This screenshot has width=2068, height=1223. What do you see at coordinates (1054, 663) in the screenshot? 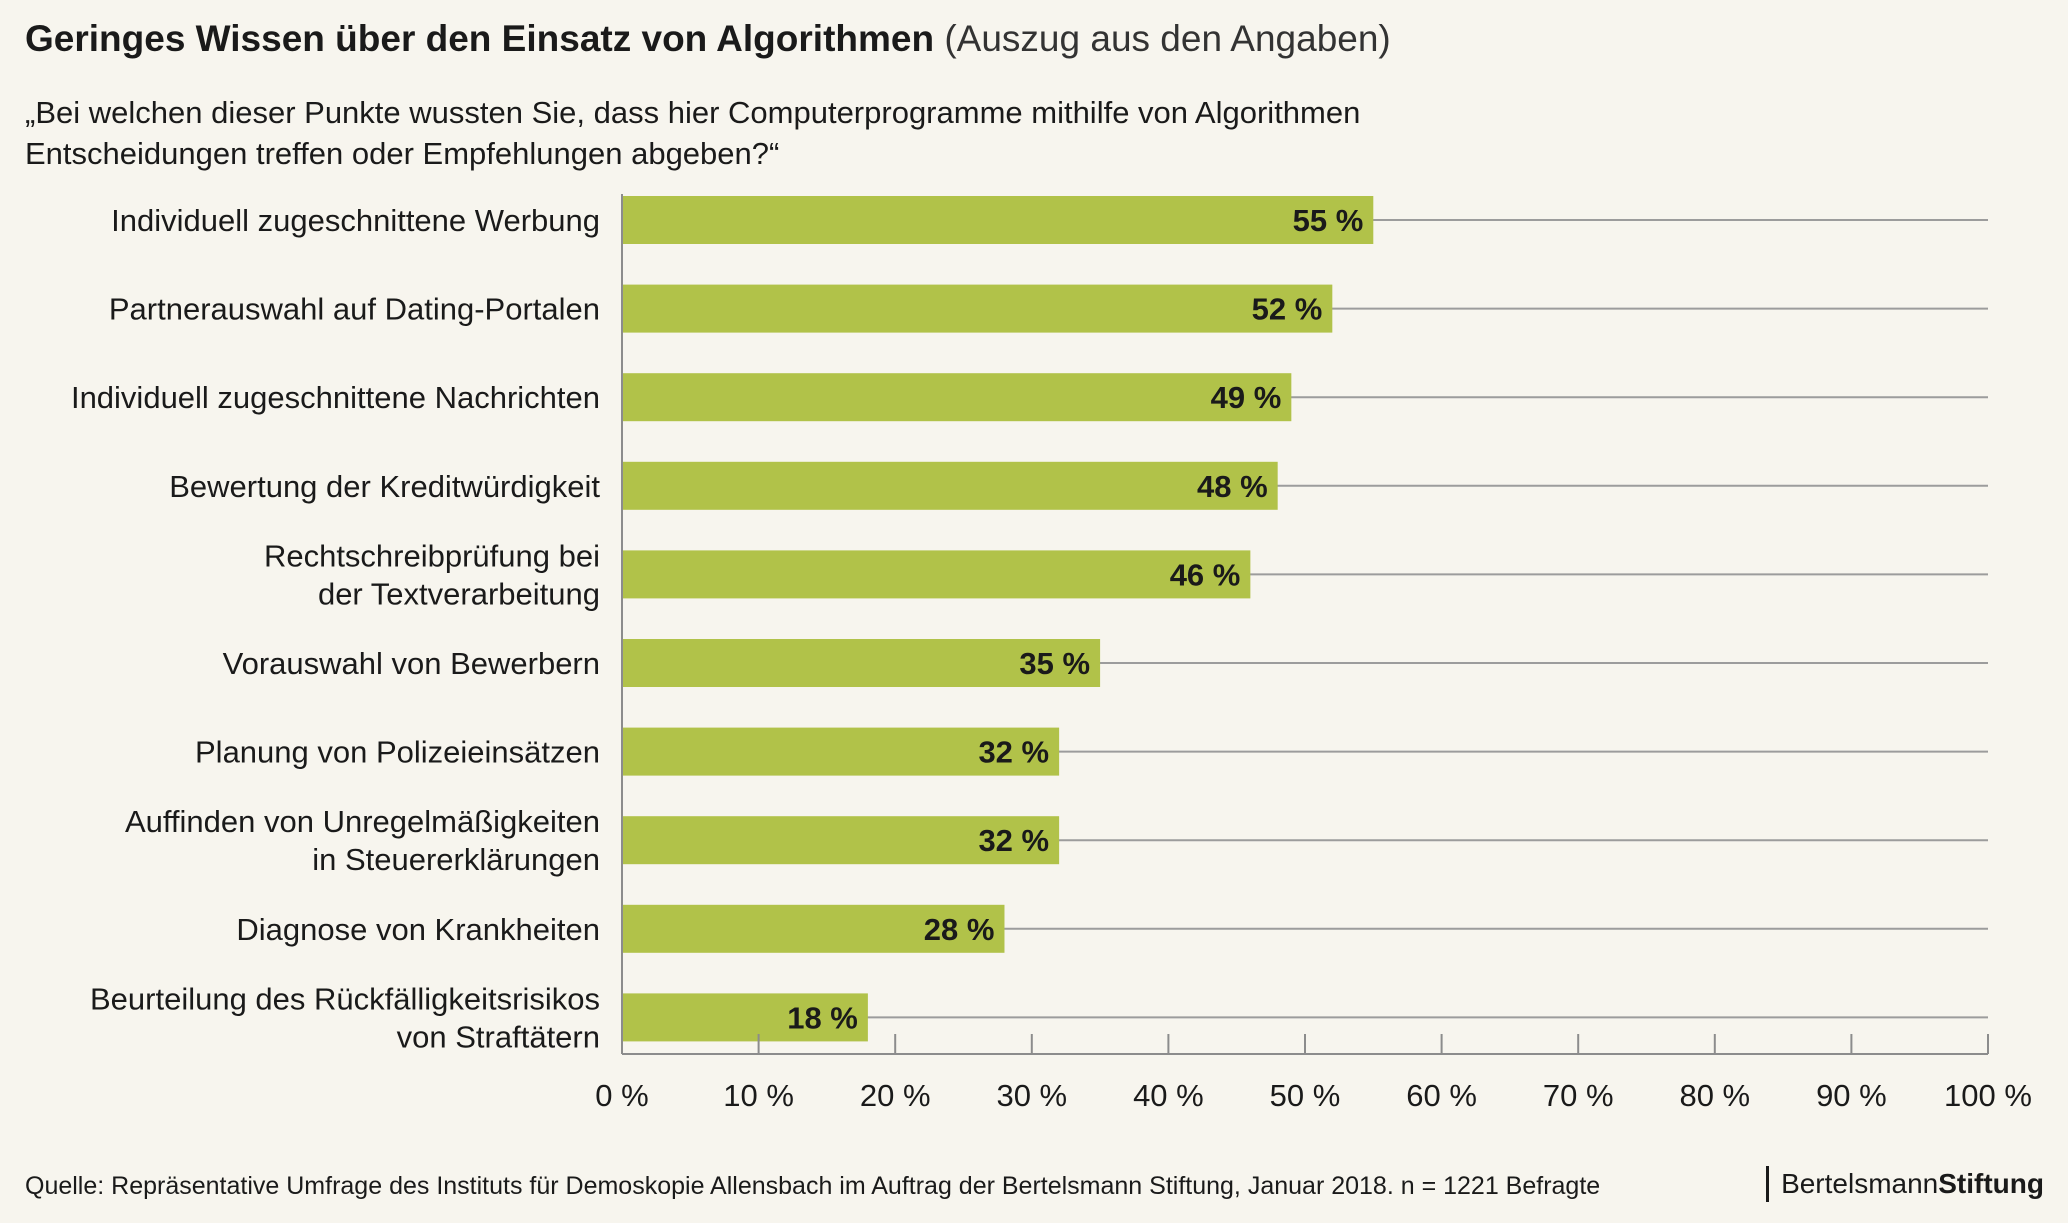
I see `bar-value-label: 35 %` at bounding box center [1054, 663].